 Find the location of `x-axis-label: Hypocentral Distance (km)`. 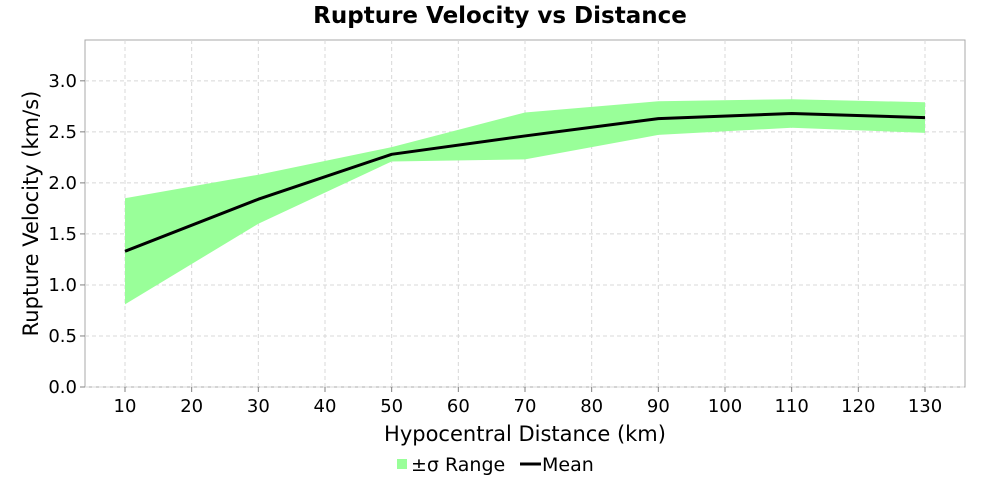

x-axis-label: Hypocentral Distance (km) is located at coordinates (525, 434).